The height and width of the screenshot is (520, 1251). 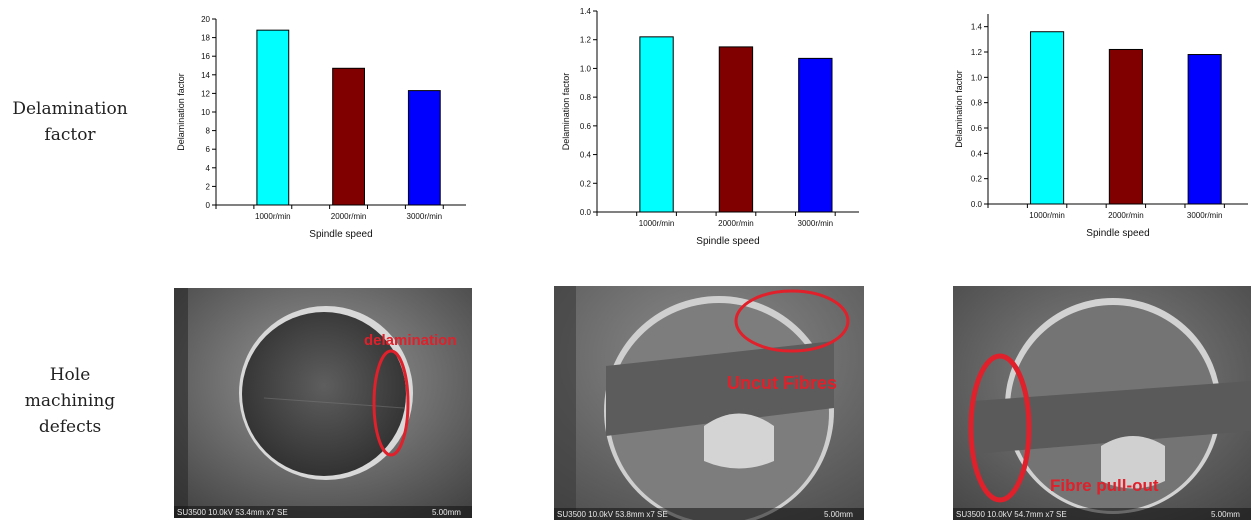 What do you see at coordinates (208, 149) in the screenshot?
I see `y-tick-label: 6` at bounding box center [208, 149].